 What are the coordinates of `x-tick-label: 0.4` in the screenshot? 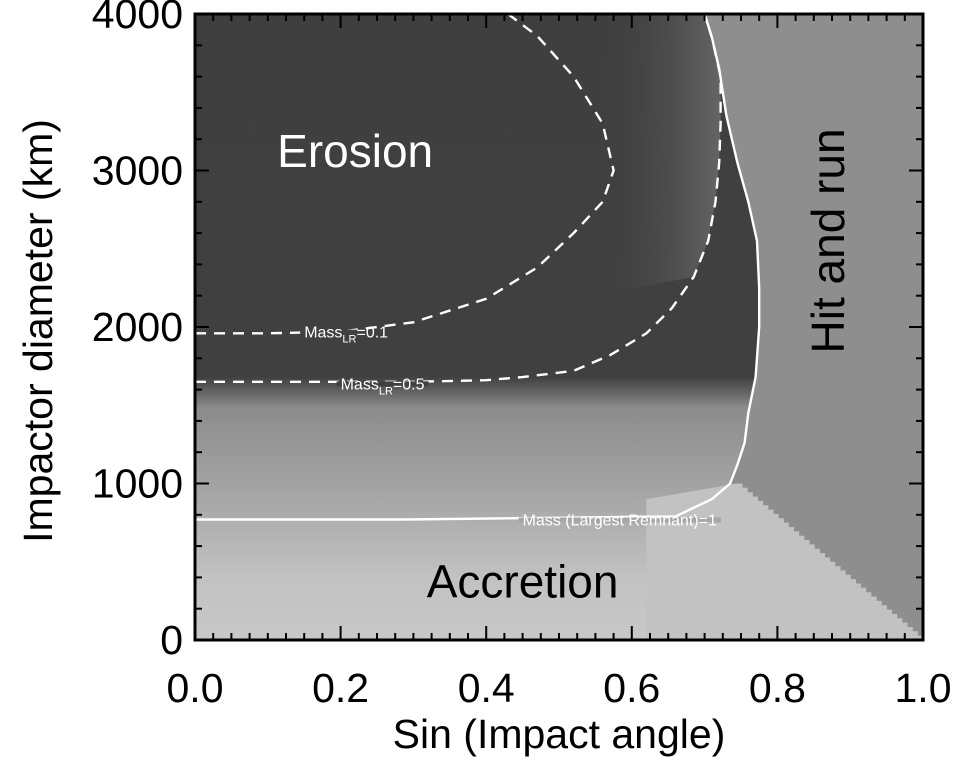 It's located at (486, 688).